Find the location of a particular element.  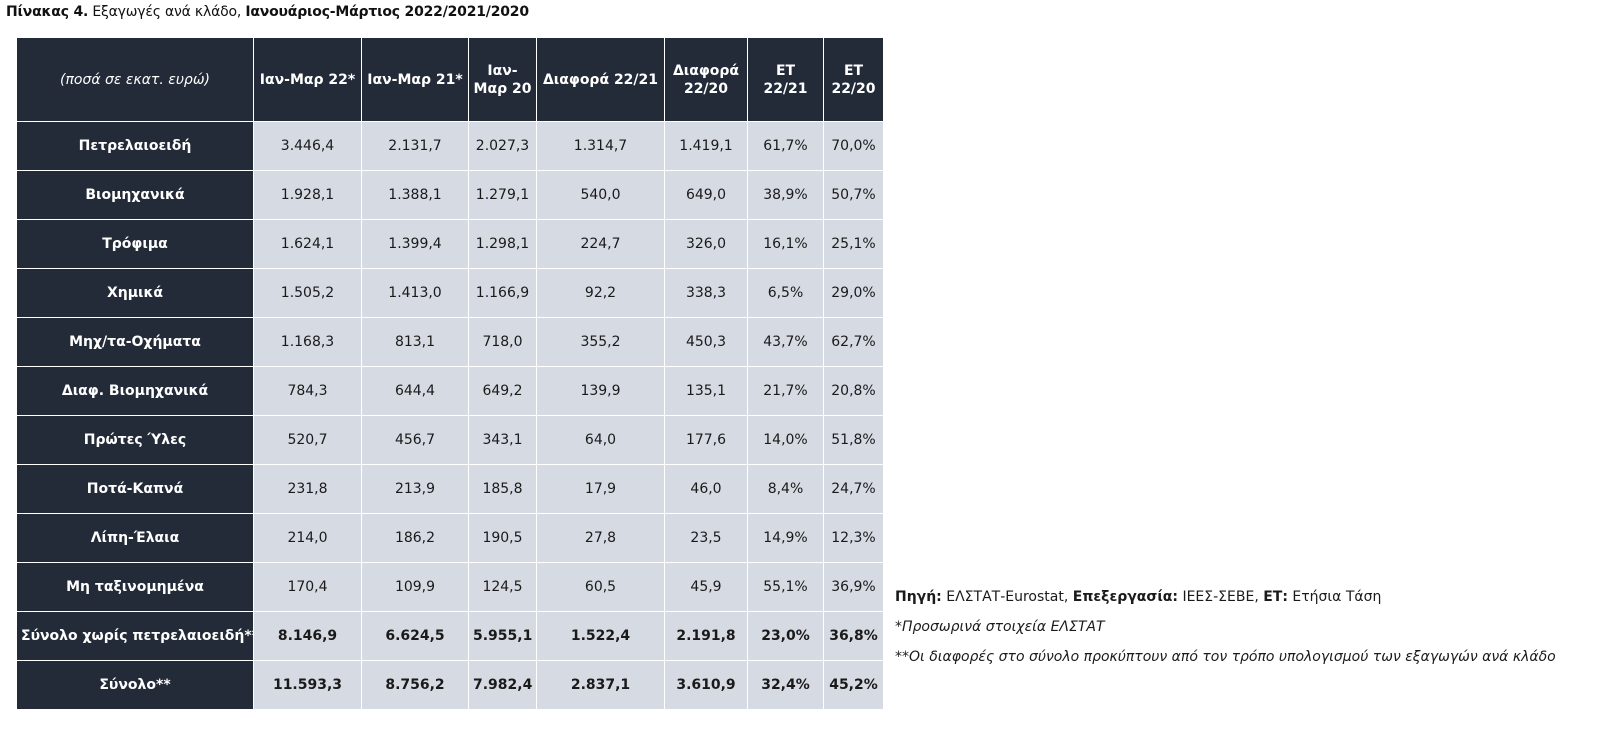

row-label: Τρόφιμα is located at coordinates (135, 244).